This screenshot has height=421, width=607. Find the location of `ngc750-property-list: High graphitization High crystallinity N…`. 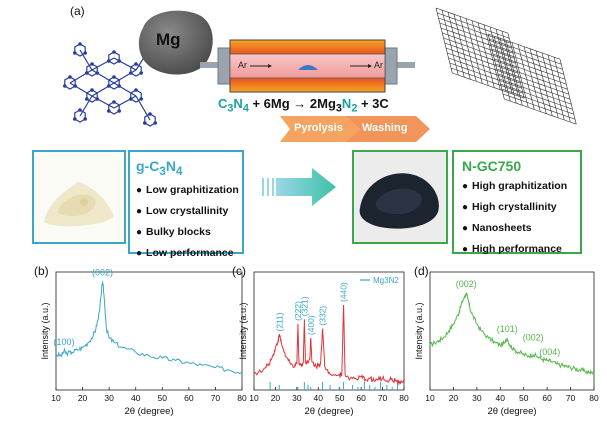

ngc750-property-list: High graphitization High crystallinity N… is located at coordinates (517, 218).